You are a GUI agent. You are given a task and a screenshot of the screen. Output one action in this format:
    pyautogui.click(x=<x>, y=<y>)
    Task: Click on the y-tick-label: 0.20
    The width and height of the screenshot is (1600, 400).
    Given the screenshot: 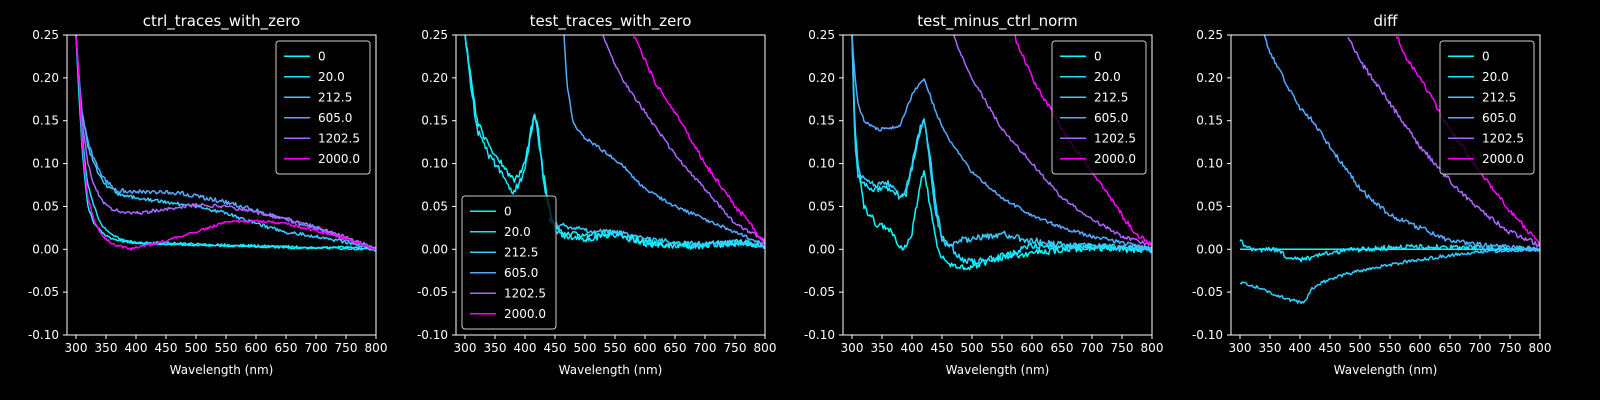 What is the action you would take?
    pyautogui.click(x=45, y=78)
    